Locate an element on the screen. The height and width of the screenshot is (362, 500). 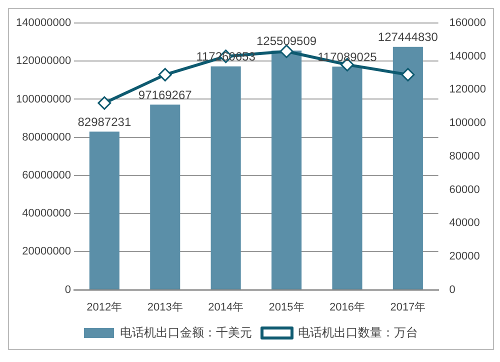
y2-tick-label: 100000 is located at coordinates (467, 123).